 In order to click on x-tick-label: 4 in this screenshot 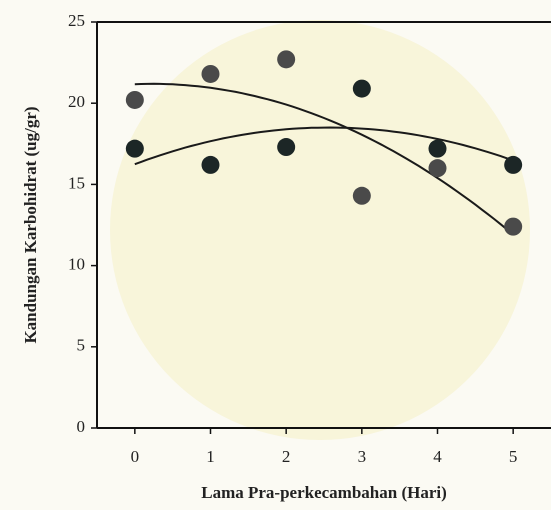, I will do `click(437, 456)`.